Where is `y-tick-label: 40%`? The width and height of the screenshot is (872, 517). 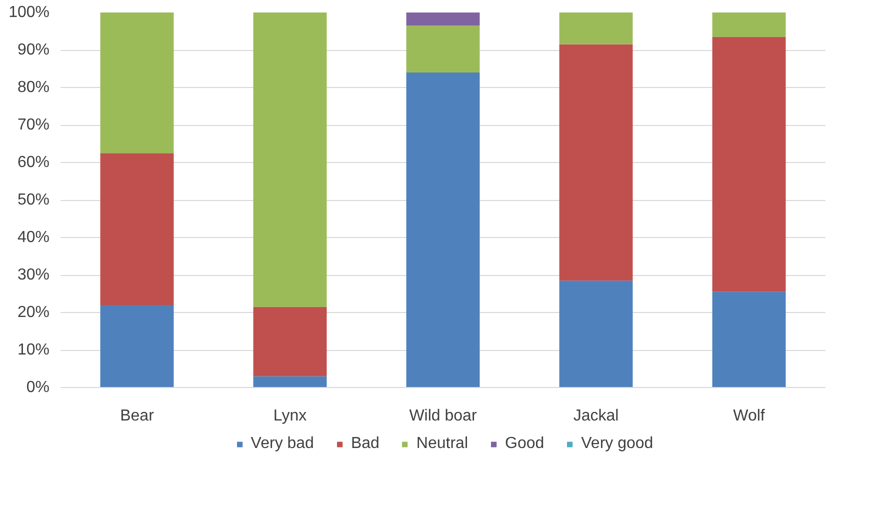
y-tick-label: 40% is located at coordinates (33, 237).